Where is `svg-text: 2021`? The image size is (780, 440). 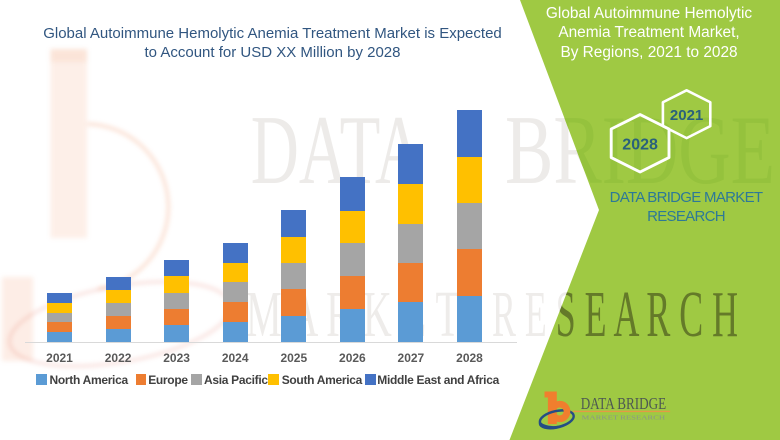
svg-text: 2021 is located at coordinates (686, 115).